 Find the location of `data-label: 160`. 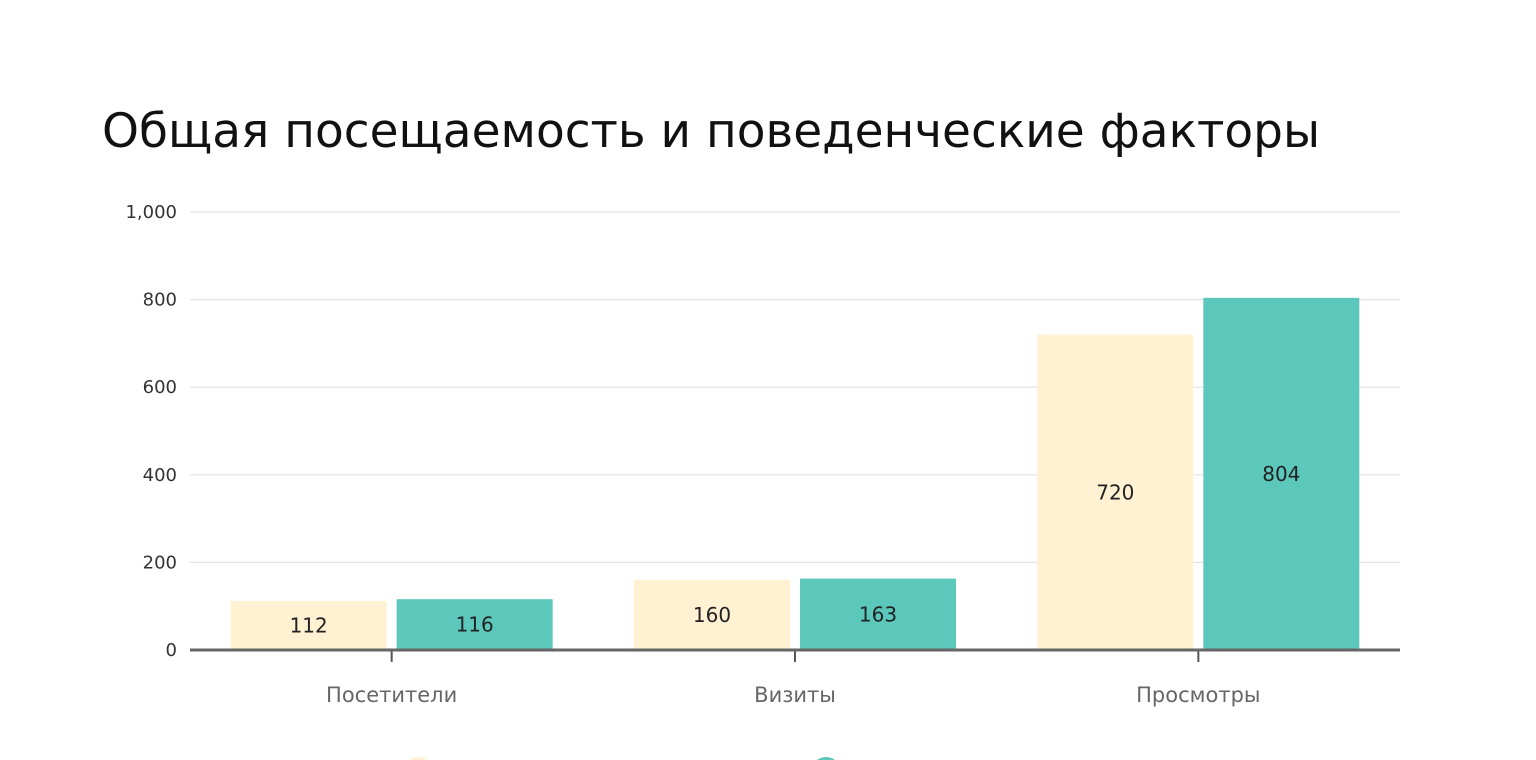

data-label: 160 is located at coordinates (712, 615).